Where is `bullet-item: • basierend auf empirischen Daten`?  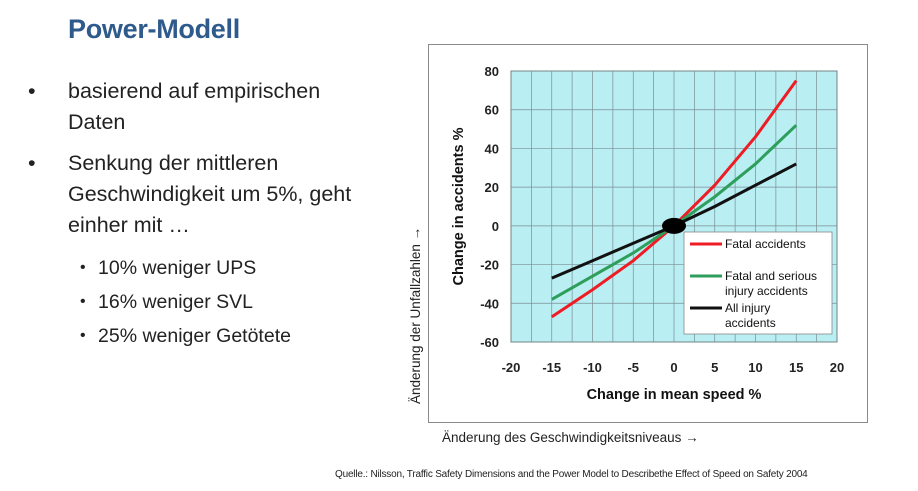 bullet-item: • basierend auf empirischen Daten is located at coordinates (198, 107).